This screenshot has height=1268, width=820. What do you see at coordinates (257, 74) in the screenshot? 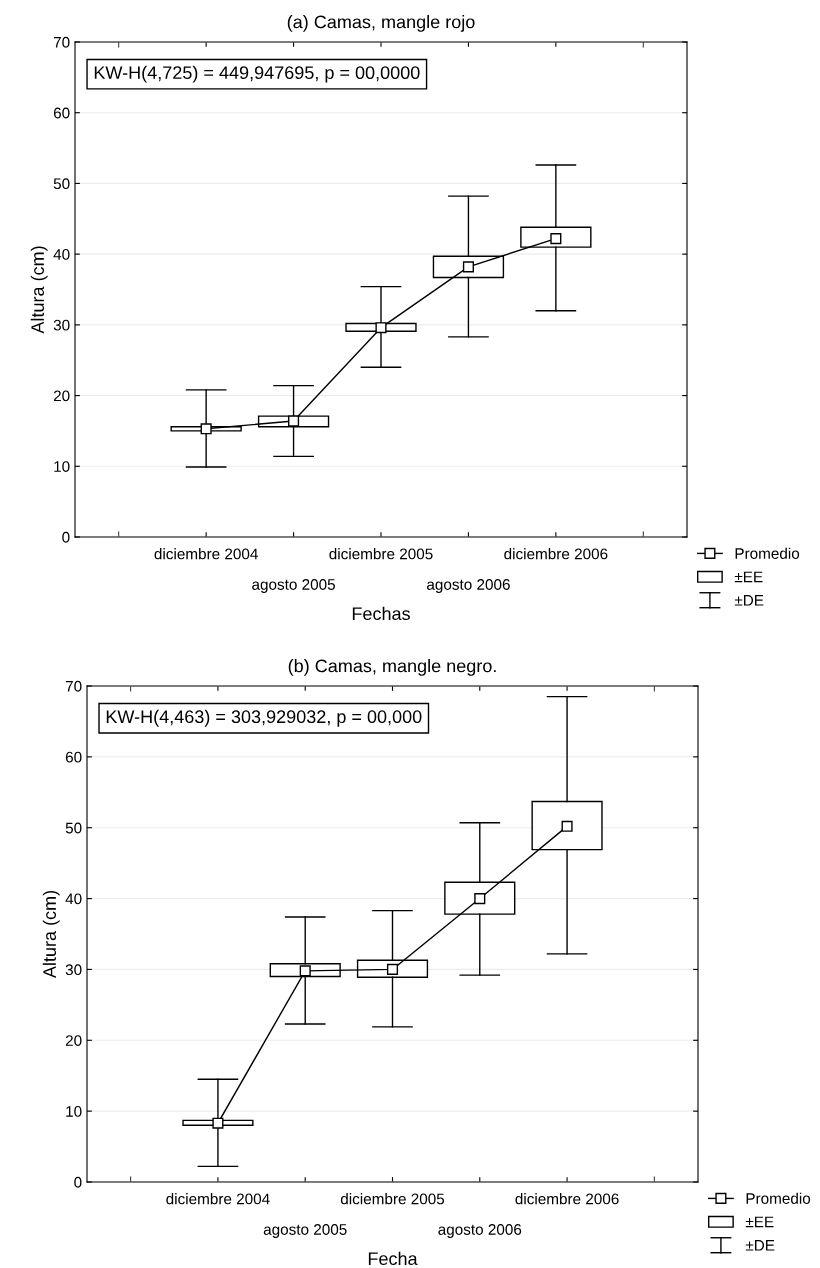
I see `annotation: KW-H(4,725) = 449,947695, p = 00,0000` at bounding box center [257, 74].